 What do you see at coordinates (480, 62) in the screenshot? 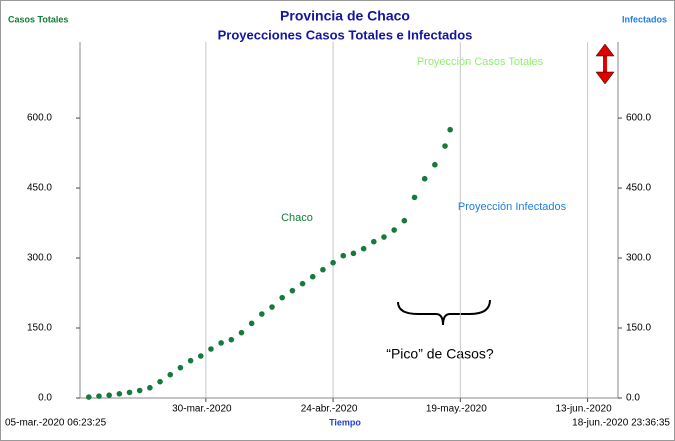
I see `series-label: Proyección Casos Totales` at bounding box center [480, 62].